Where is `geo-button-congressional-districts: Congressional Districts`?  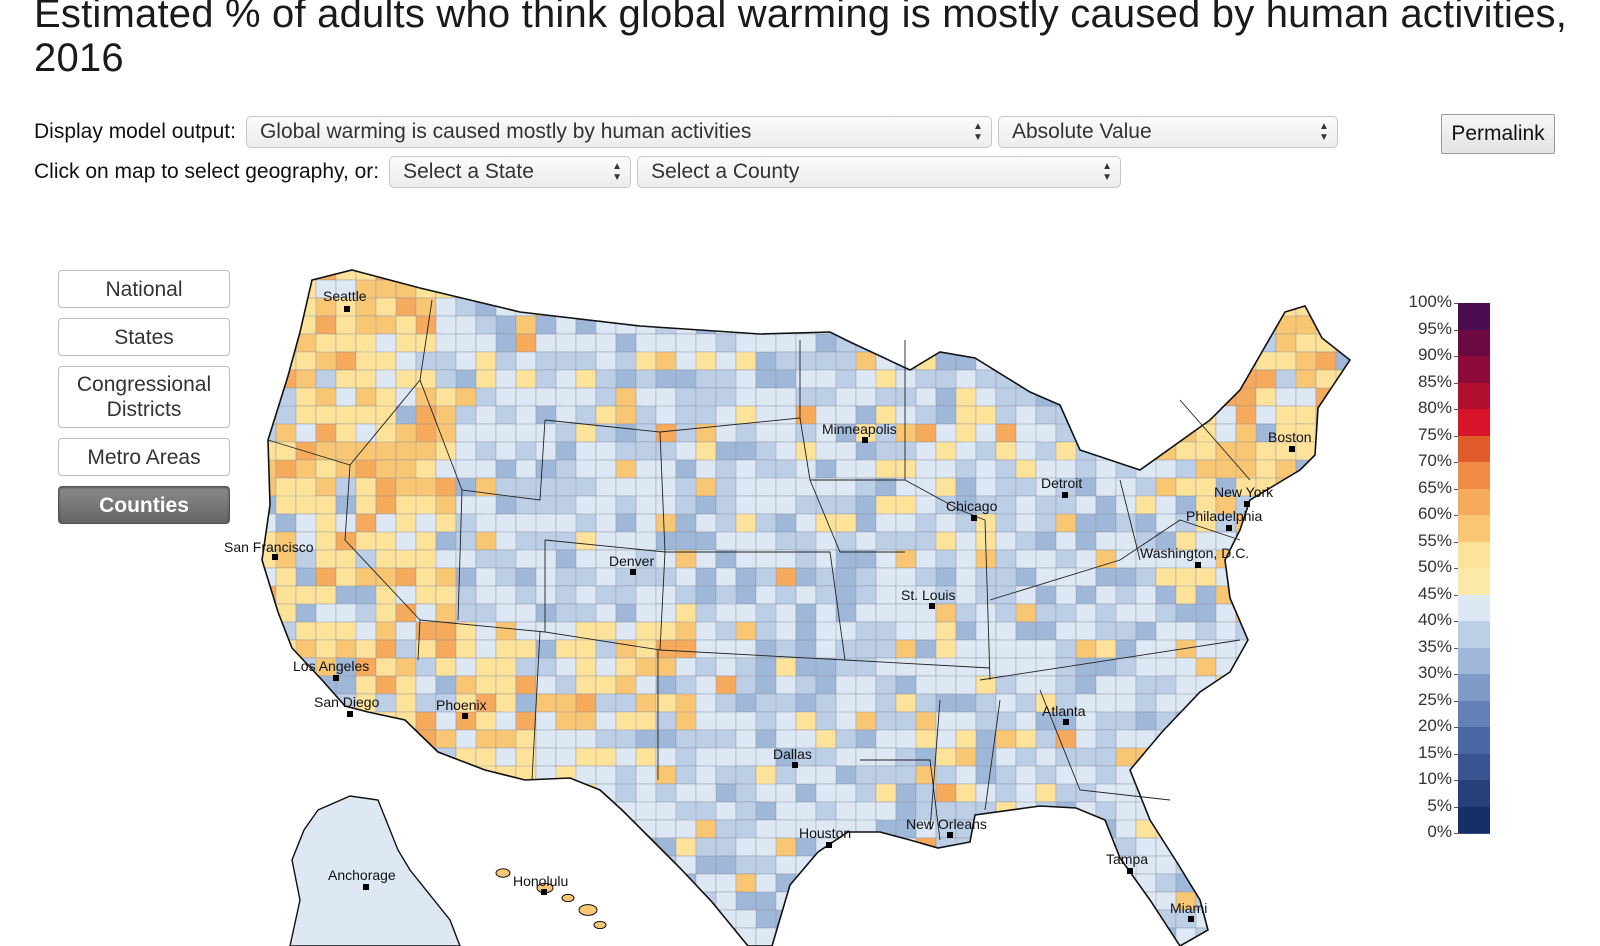
geo-button-congressional-districts: Congressional Districts is located at coordinates (144, 397).